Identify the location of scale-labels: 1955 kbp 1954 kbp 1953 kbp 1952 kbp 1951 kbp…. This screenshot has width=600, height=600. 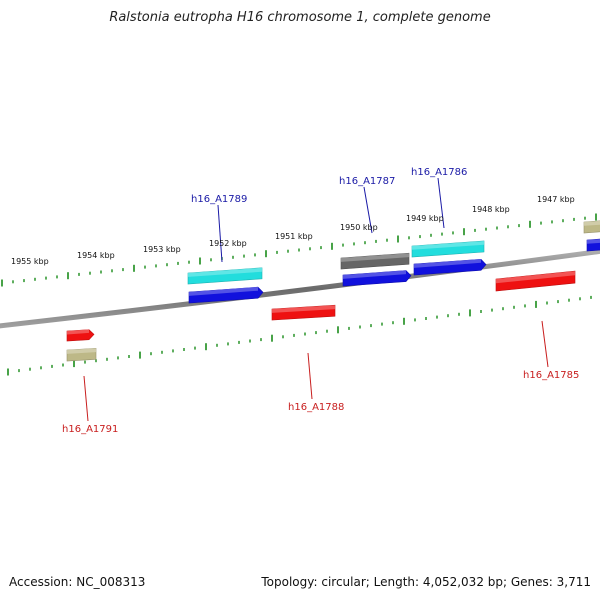
(293, 230).